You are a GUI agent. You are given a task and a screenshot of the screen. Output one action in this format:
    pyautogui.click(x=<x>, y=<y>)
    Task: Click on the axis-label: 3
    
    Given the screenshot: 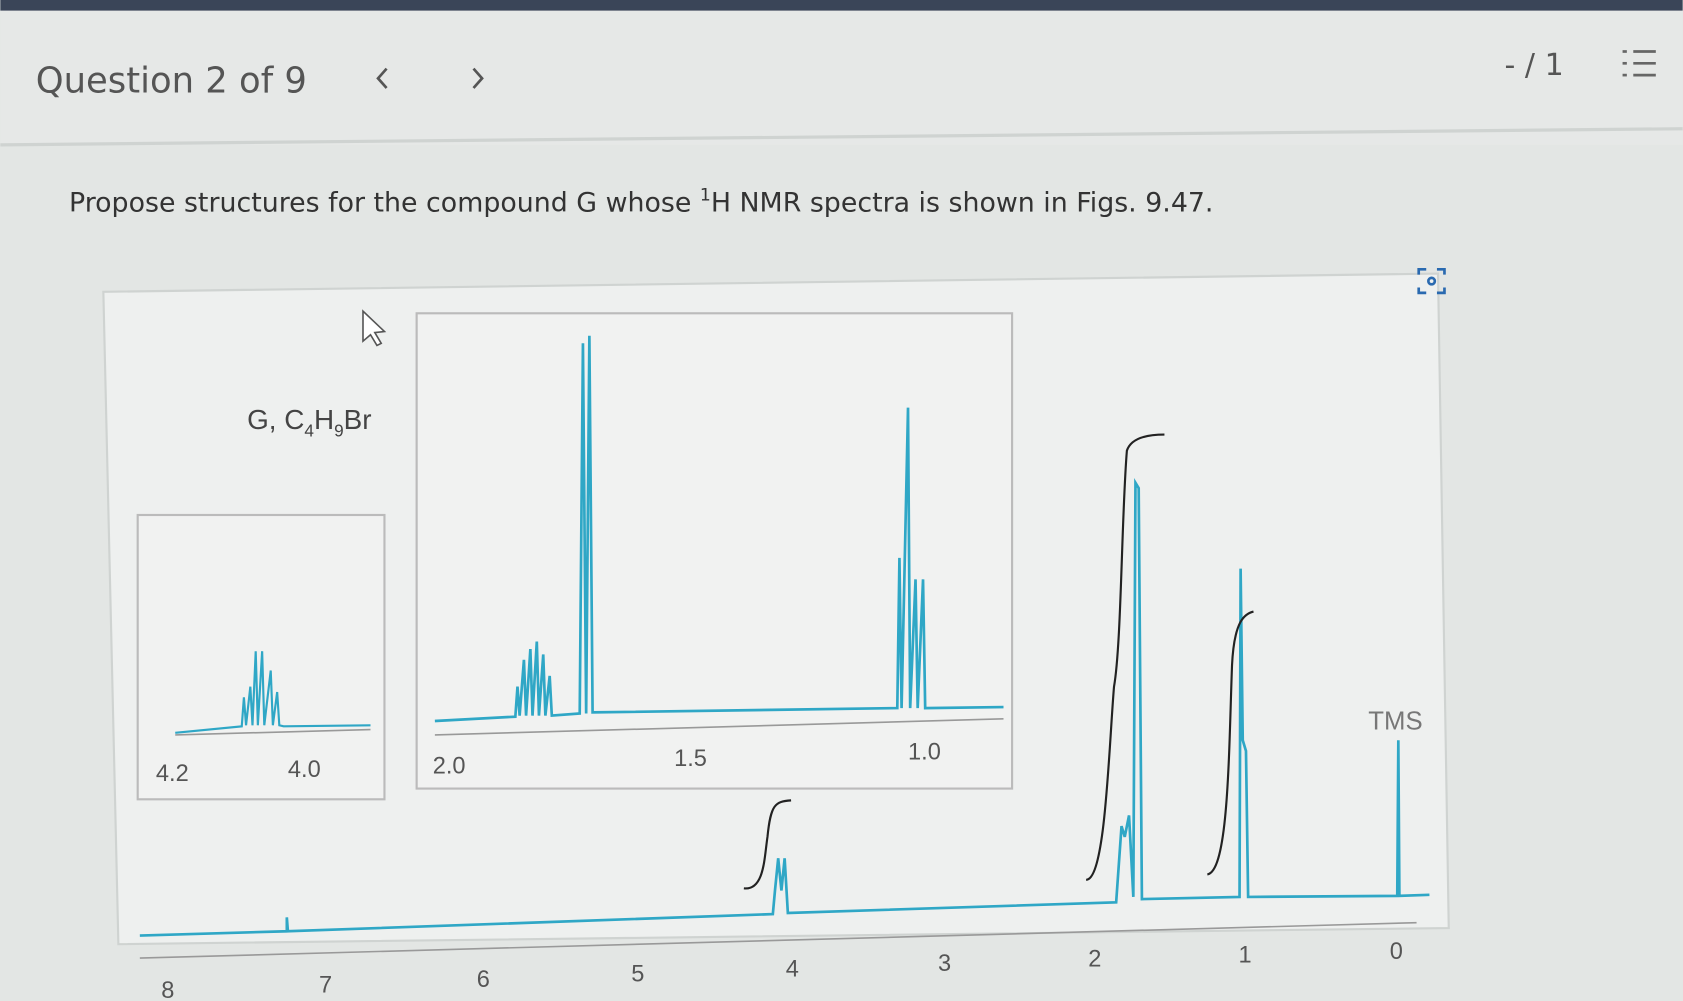 What is the action you would take?
    pyautogui.click(x=944, y=964)
    